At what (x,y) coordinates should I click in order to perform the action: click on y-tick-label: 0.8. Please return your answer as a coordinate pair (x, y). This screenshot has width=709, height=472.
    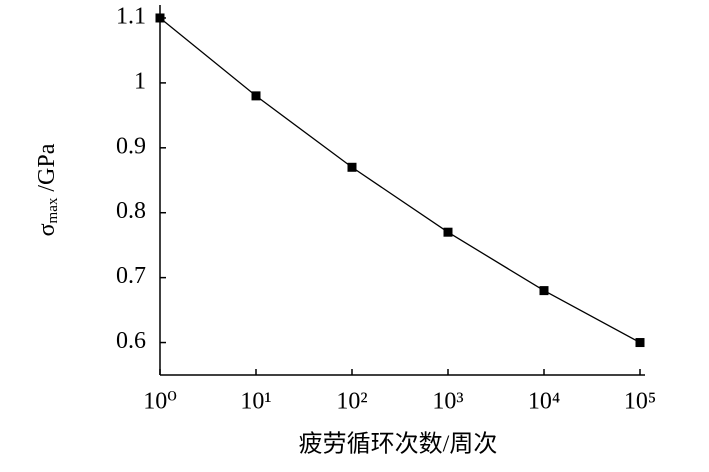
    Looking at the image, I should click on (131, 211).